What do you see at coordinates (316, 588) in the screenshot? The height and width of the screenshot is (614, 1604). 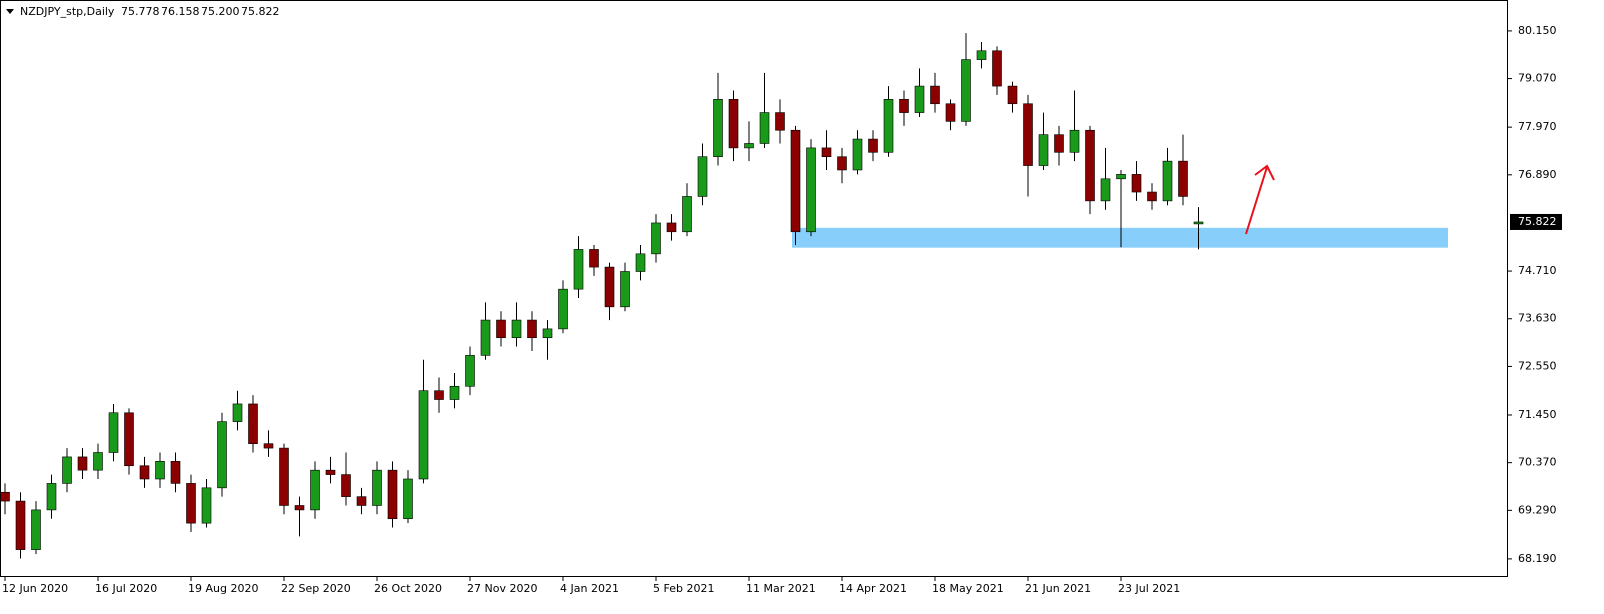 I see `x-tick-label: 22 Sep 2020` at bounding box center [316, 588].